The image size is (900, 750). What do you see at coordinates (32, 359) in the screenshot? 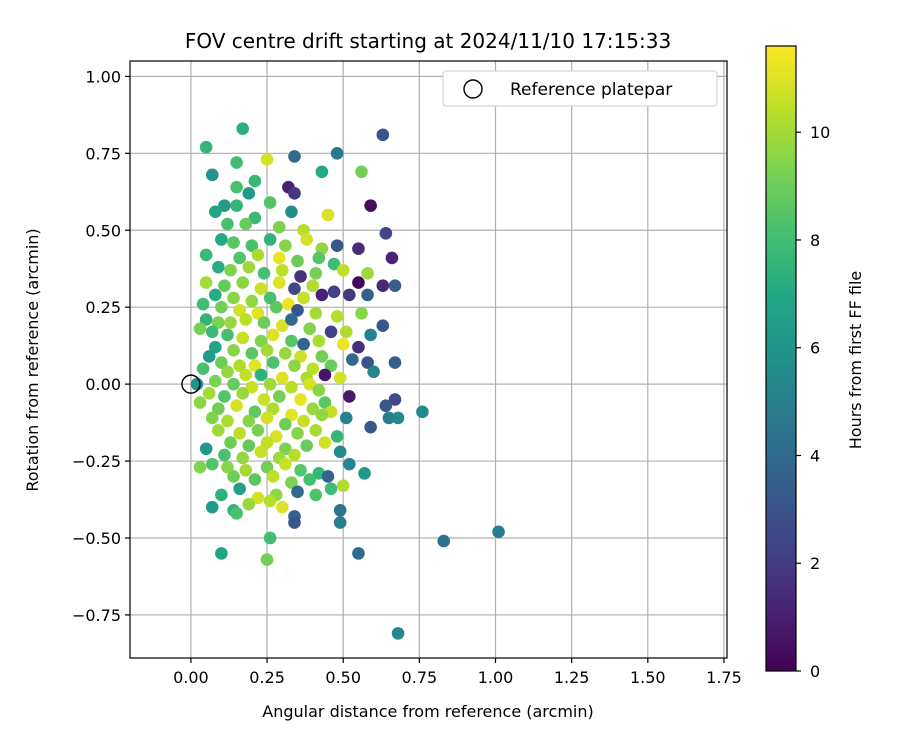
I see `y-axis-label: Rotation from reference (arcmin)` at bounding box center [32, 359].